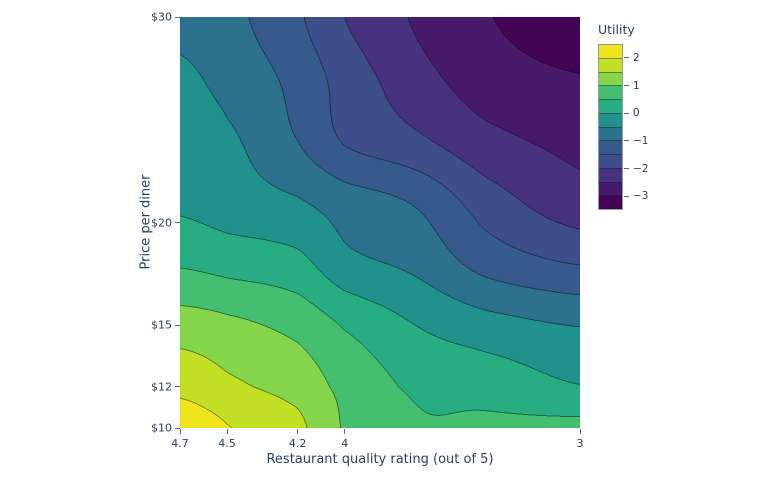 The image size is (780, 480). I want to click on x-tick-label: 3, so click(580, 443).